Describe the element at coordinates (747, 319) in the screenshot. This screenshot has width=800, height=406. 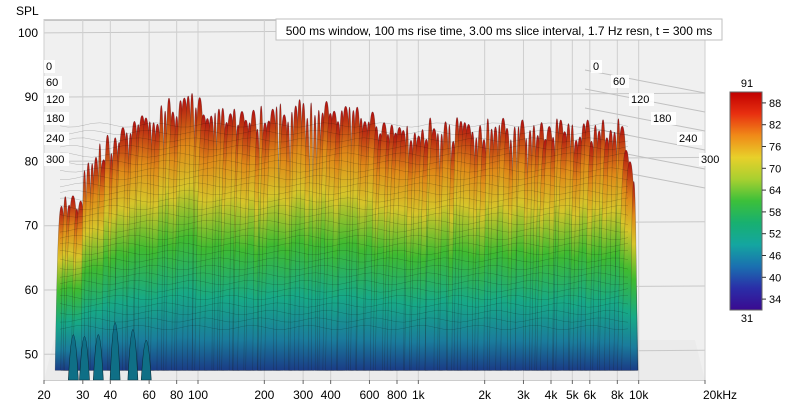
I see `colorbar-min-label: 31` at that location.